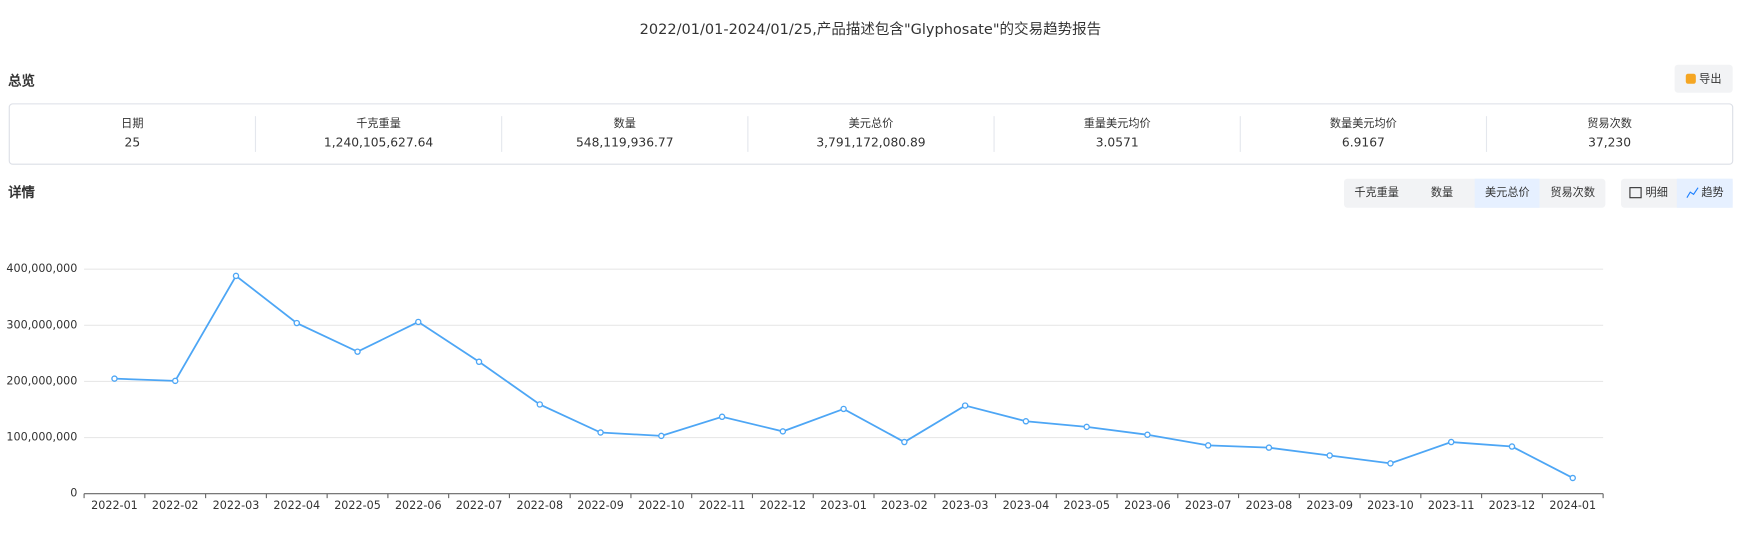  I want to click on x-tick-label: 2023-04, so click(1026, 505).